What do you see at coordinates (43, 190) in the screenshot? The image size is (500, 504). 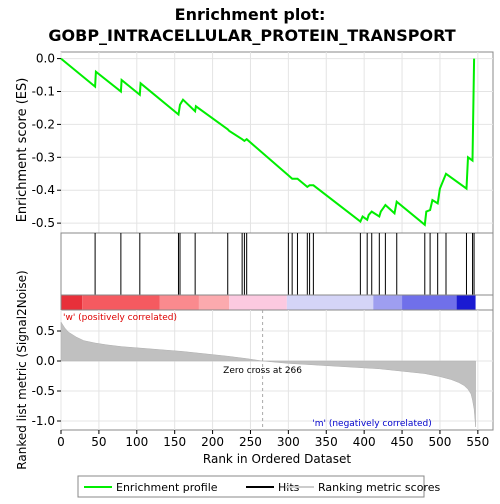 I see `es-y-tick-label: -0.4` at bounding box center [43, 190].